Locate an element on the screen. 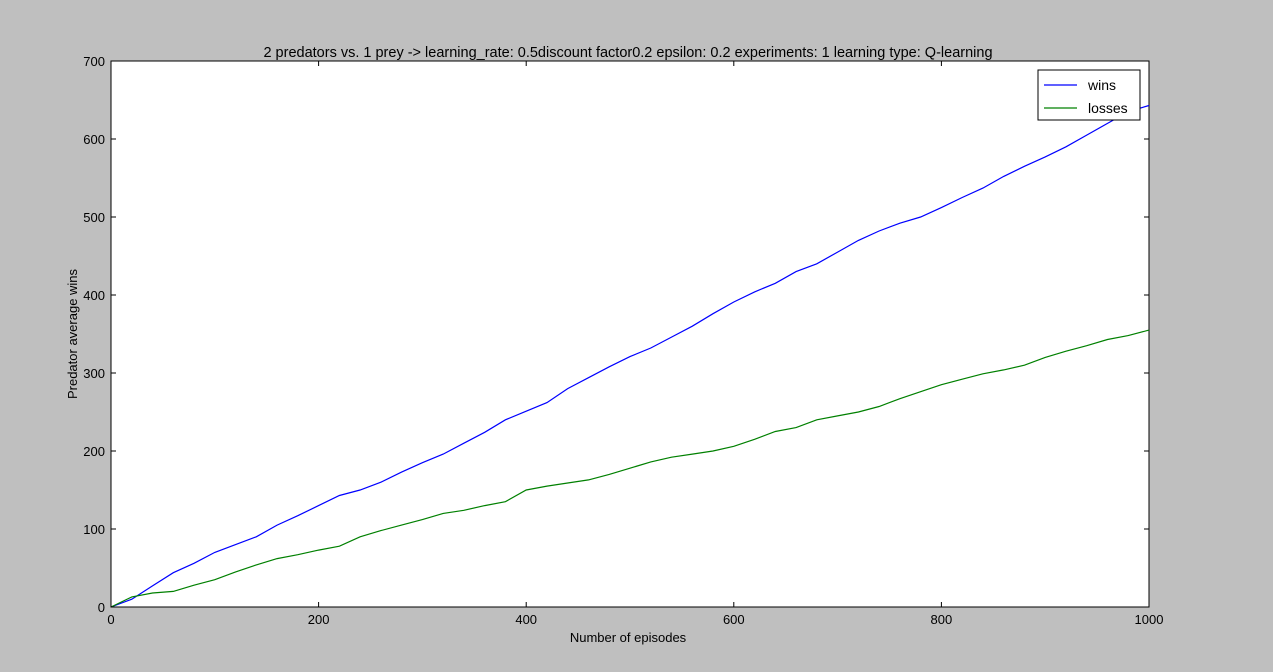 The image size is (1273, 672). x-tick-label: 200 is located at coordinates (319, 619).